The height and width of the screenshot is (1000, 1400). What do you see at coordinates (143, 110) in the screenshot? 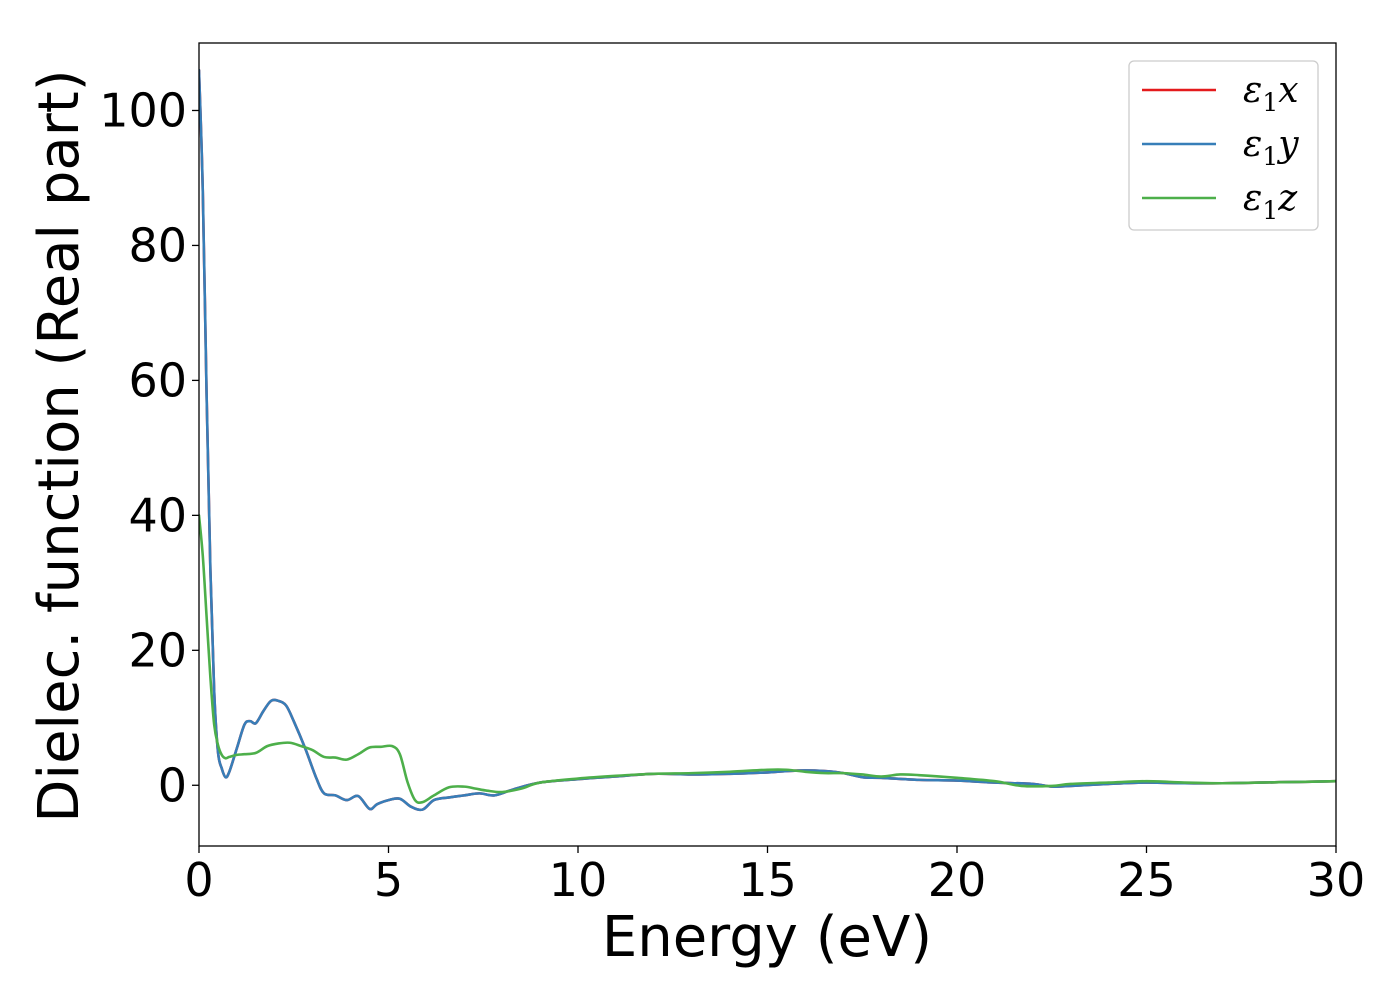
I see `y-tick-label: 100` at bounding box center [143, 110].